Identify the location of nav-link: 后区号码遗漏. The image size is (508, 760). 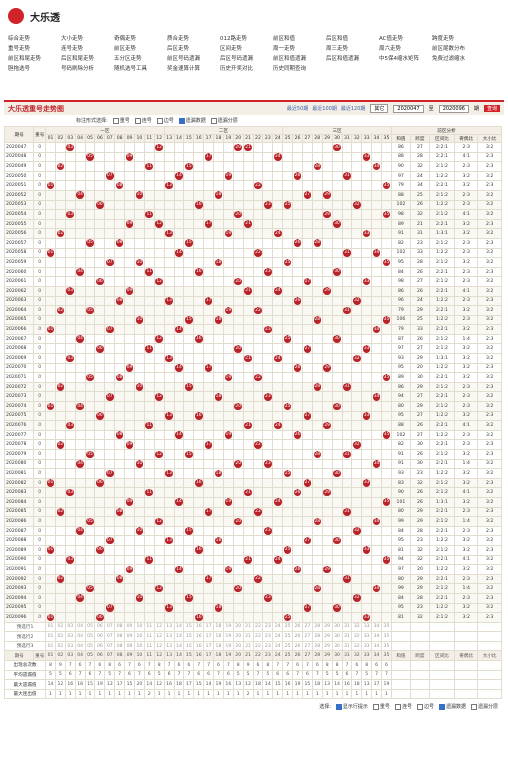
(237, 59).